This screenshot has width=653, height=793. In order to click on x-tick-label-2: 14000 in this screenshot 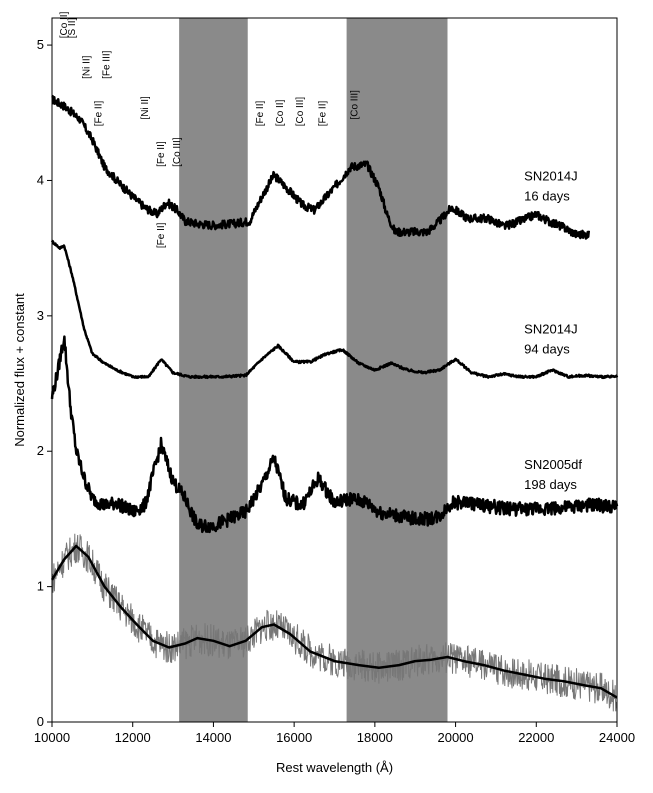, I will do `click(213, 737)`.